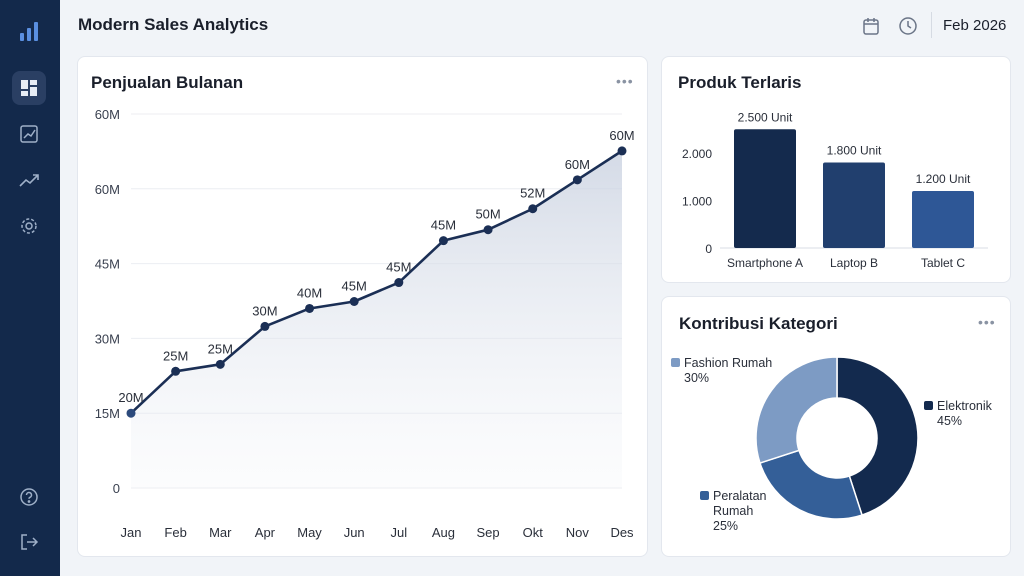 The image size is (1024, 576). What do you see at coordinates (173, 24) in the screenshot?
I see `page-title: Modern Sales Analytics` at bounding box center [173, 24].